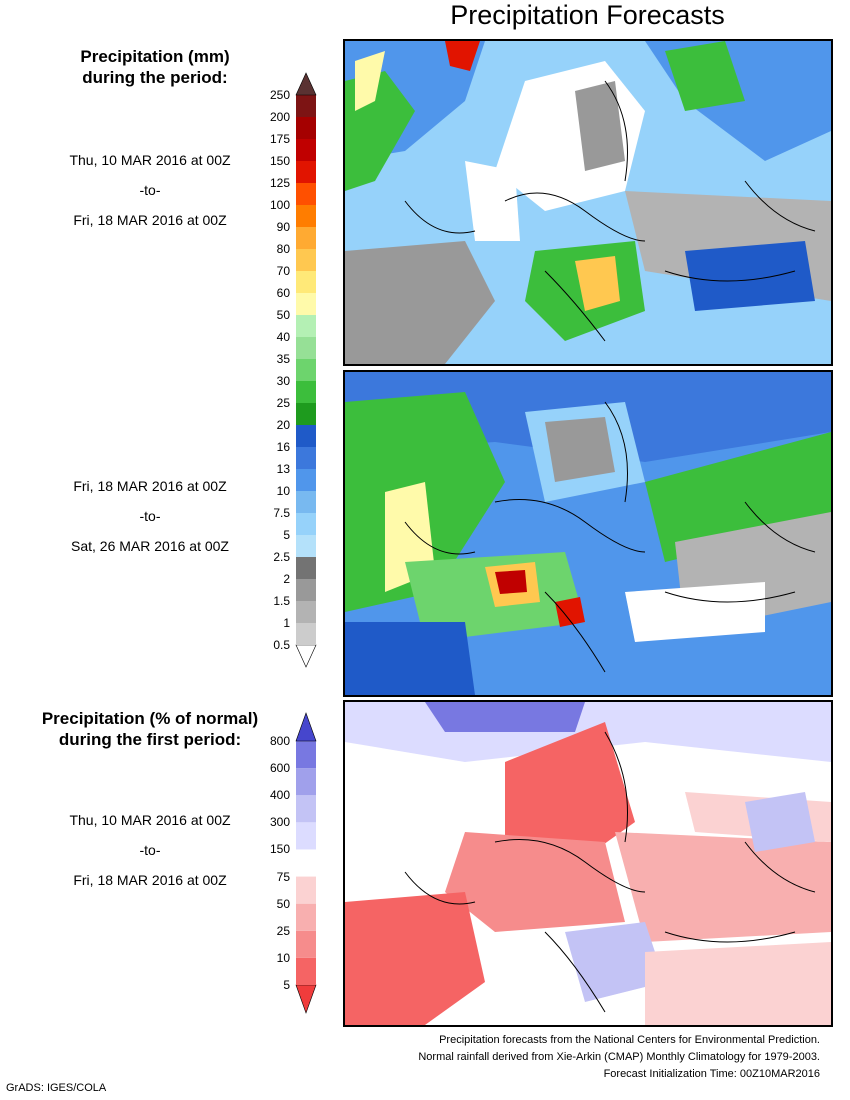  I want to click on colorbar-tick-label: 90, so click(283, 227).